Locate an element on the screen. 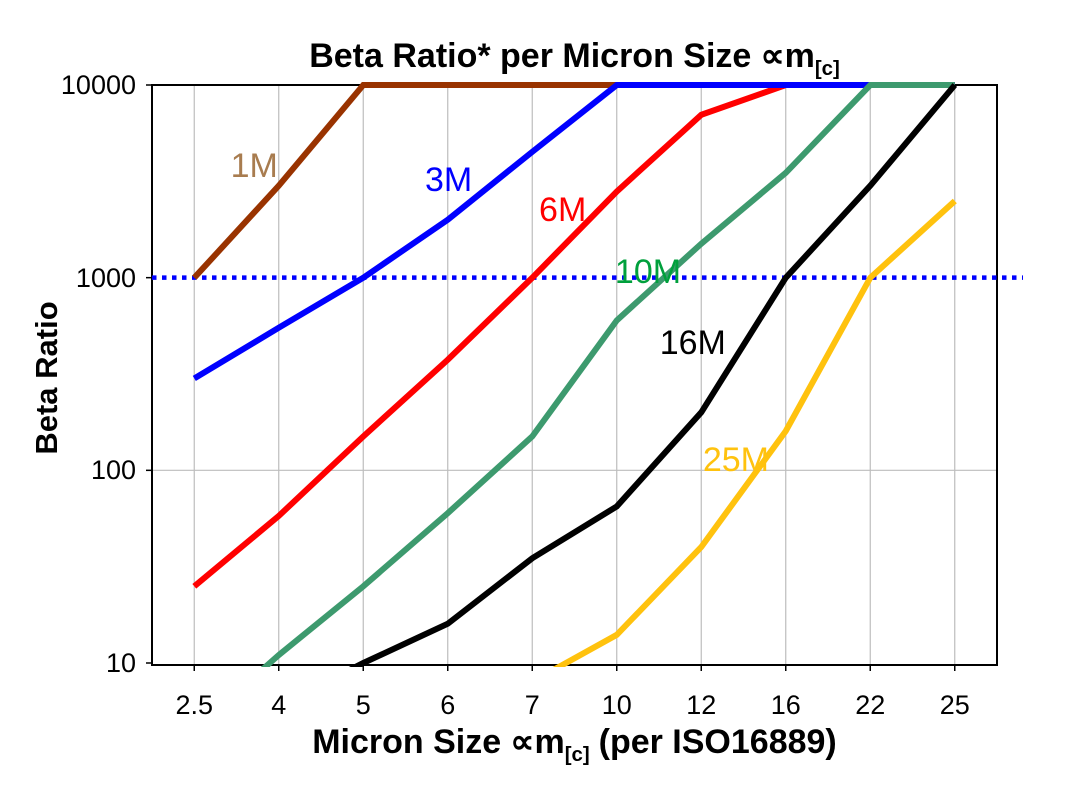 The height and width of the screenshot is (798, 1084). x-axis-subscript: [c] is located at coordinates (577, 754).